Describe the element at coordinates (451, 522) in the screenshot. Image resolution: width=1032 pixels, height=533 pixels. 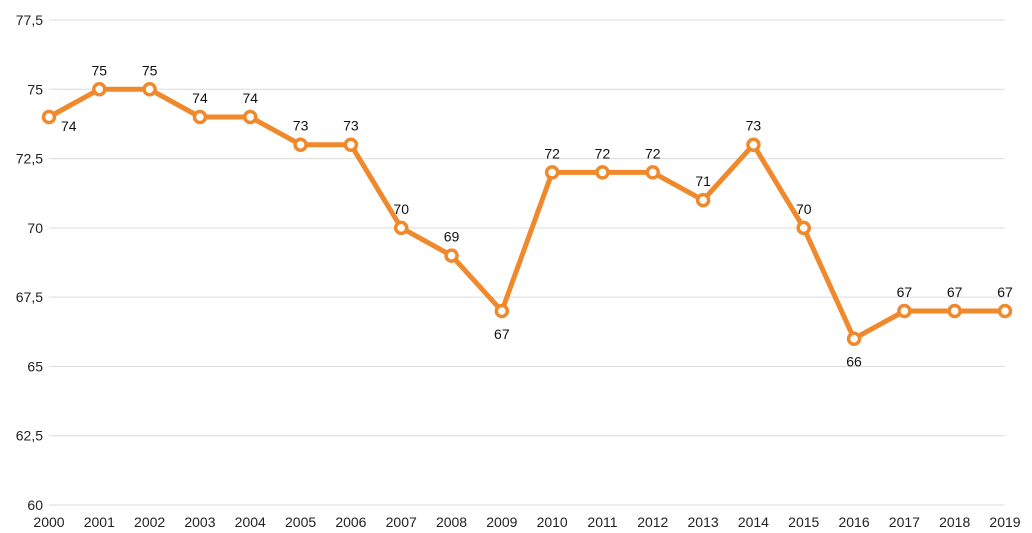
I see `x-tick-label: 2008` at that location.